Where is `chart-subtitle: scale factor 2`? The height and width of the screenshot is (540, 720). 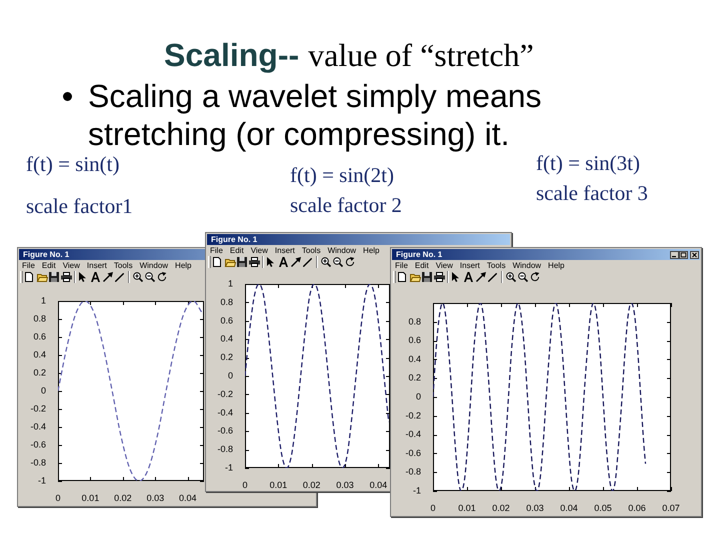 chart-subtitle: scale factor 2 is located at coordinates (346, 205).